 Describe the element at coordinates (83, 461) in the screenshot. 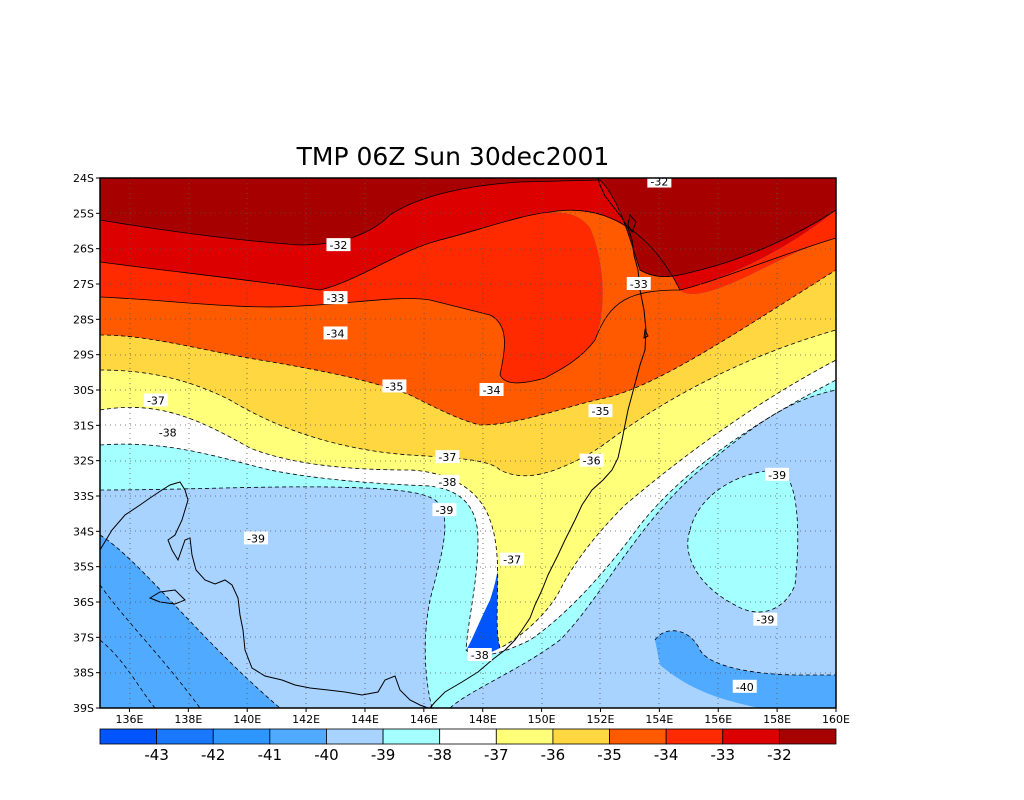

I see `y-tick-label: 32S` at that location.